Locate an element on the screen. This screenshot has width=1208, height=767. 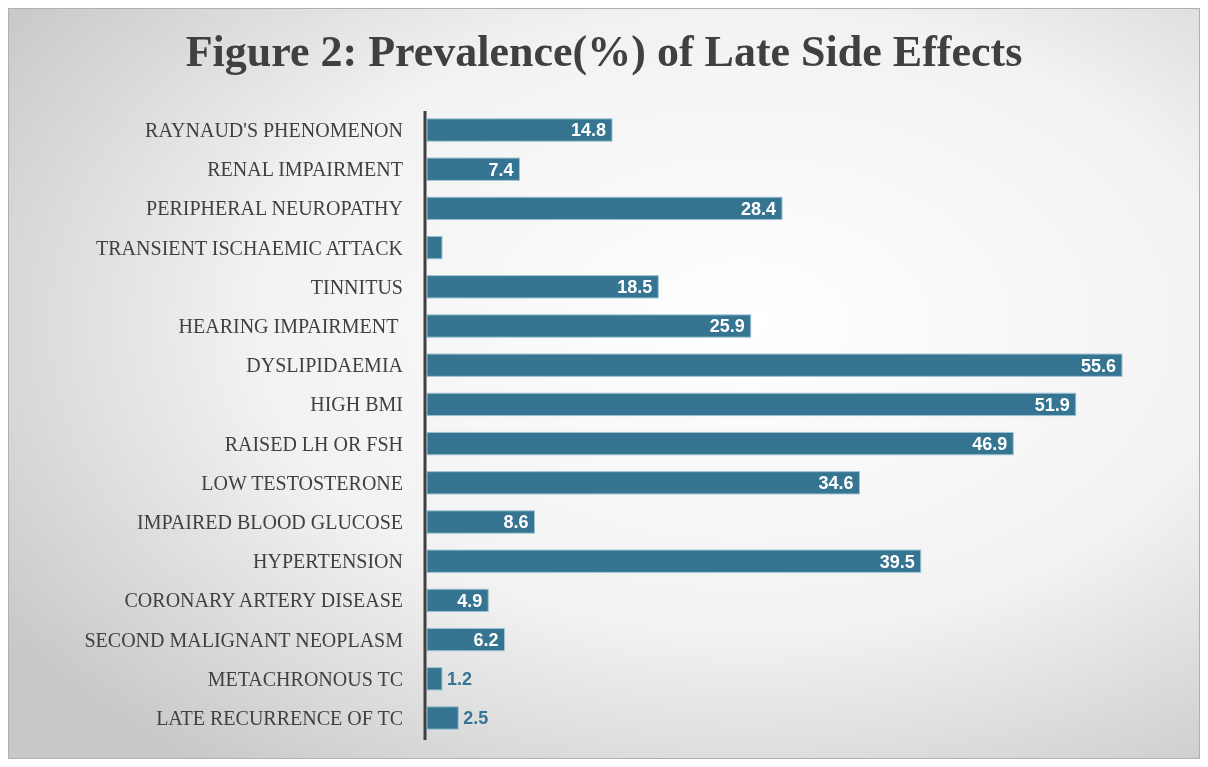
chart-title: Figure 2: Prevalence(%) of Late Side Effects is located at coordinates (604, 51).